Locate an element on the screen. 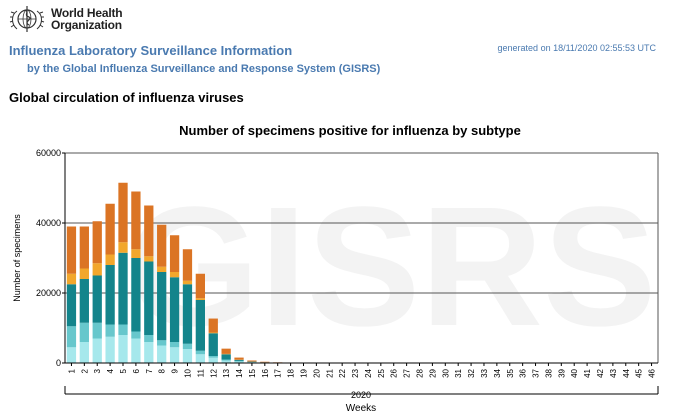 The height and width of the screenshot is (414, 684). y-tick-label: 20000 is located at coordinates (48, 293).